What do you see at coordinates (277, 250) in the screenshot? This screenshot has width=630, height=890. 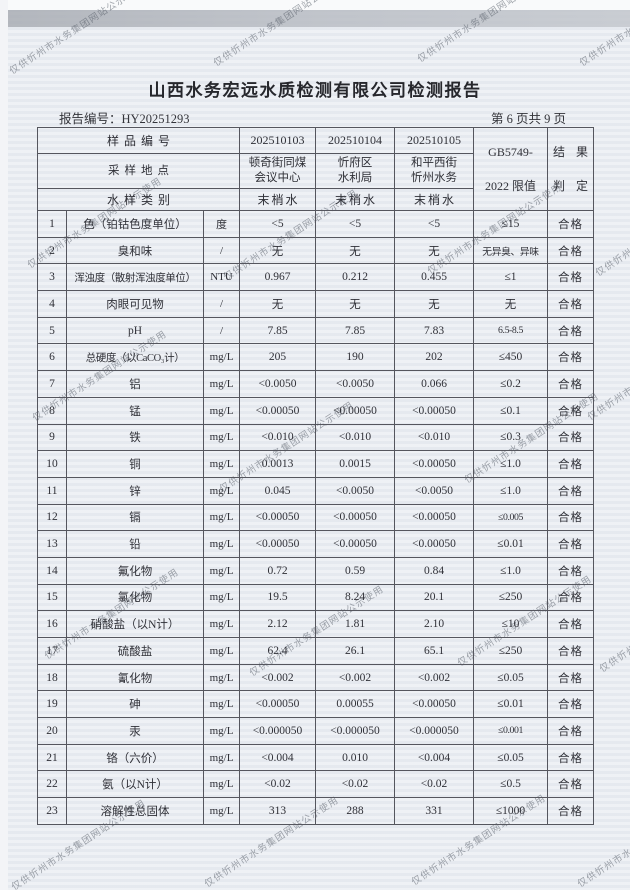 I see `cell-v1: 无` at bounding box center [277, 250].